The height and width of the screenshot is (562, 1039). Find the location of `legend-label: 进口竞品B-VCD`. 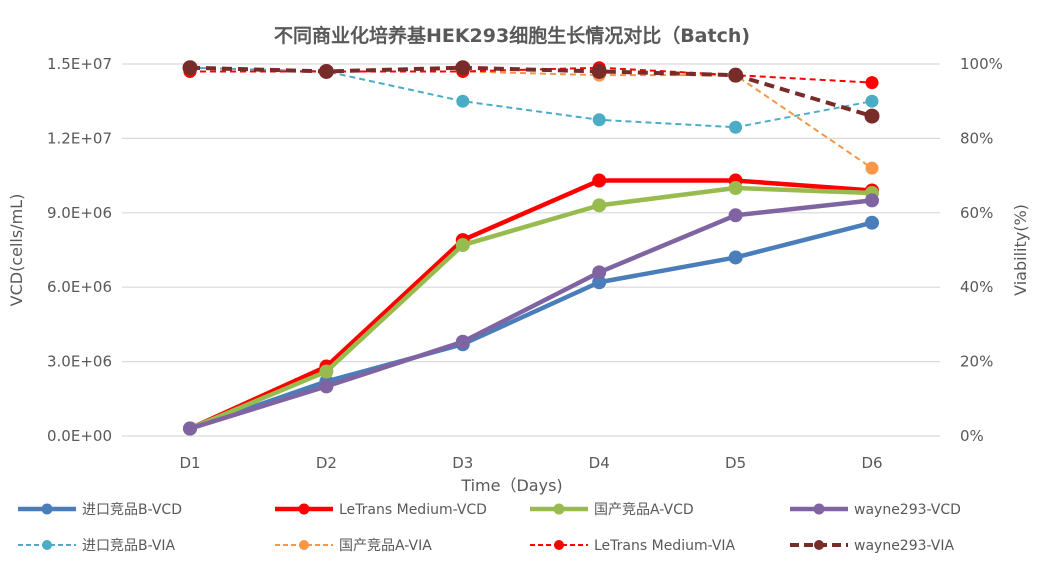

legend-label: 进口竞品B-VCD is located at coordinates (132, 509).